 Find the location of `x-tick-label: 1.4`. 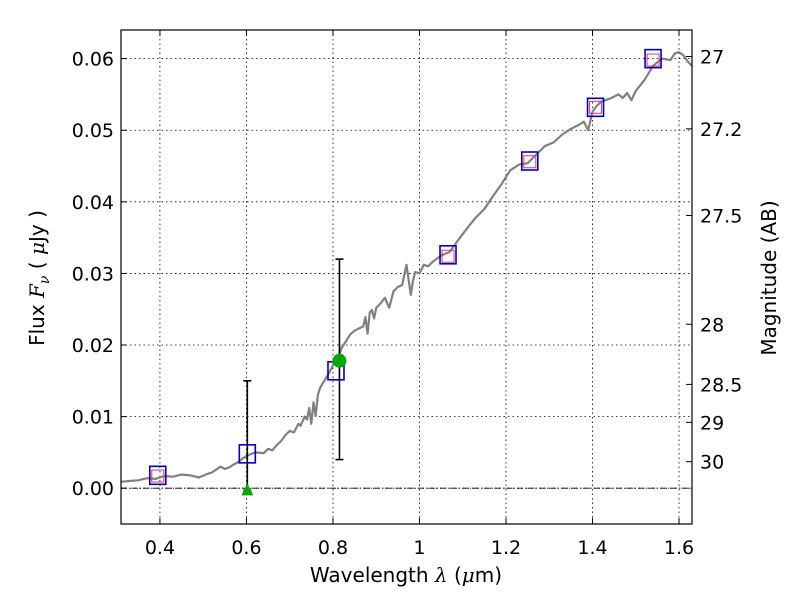

x-tick-label: 1.4 is located at coordinates (592, 548).